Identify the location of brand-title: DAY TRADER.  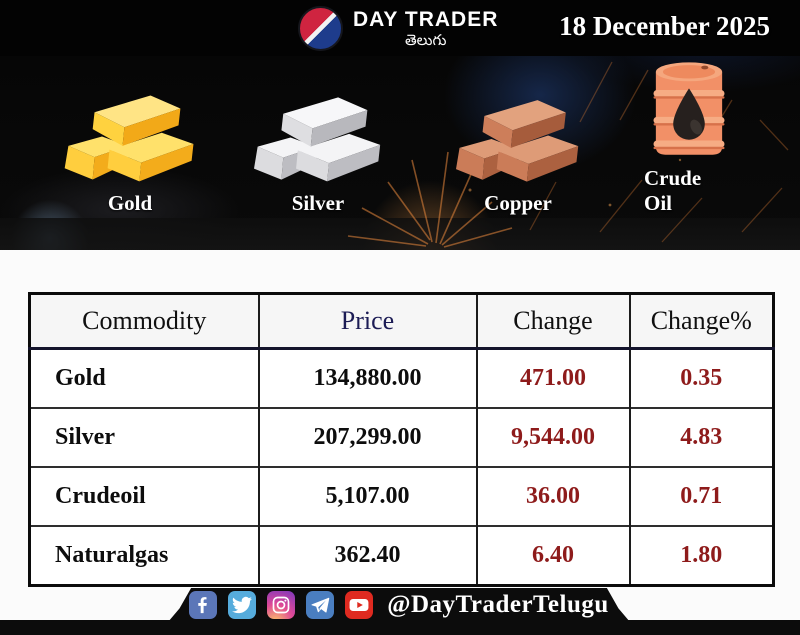
(426, 19).